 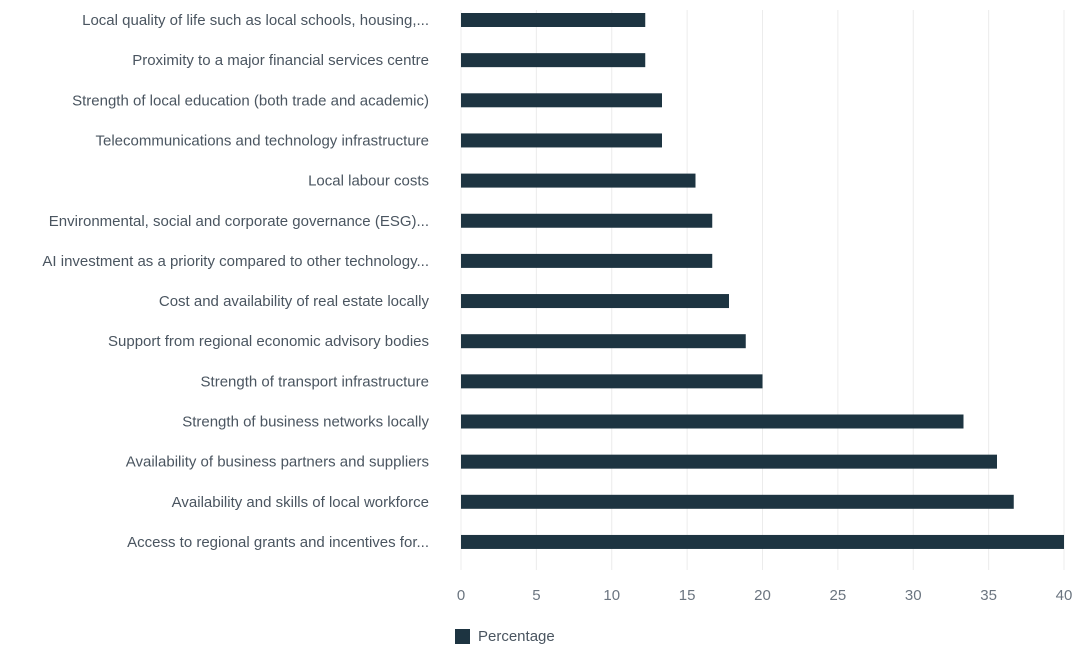 I want to click on legend: Percentage, so click(x=505, y=636).